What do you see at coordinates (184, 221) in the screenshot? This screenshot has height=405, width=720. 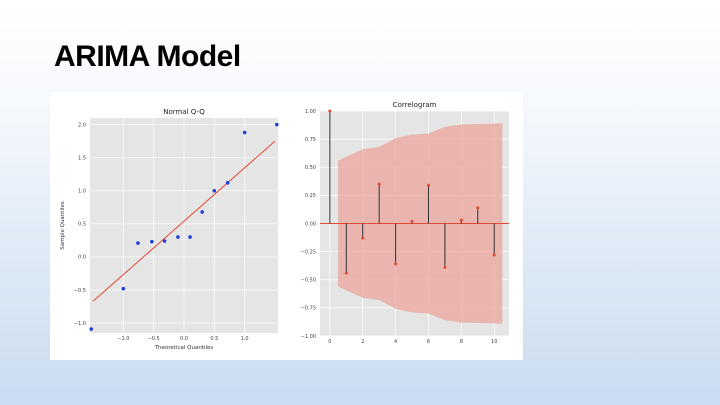 I see `qq-reference-line` at bounding box center [184, 221].